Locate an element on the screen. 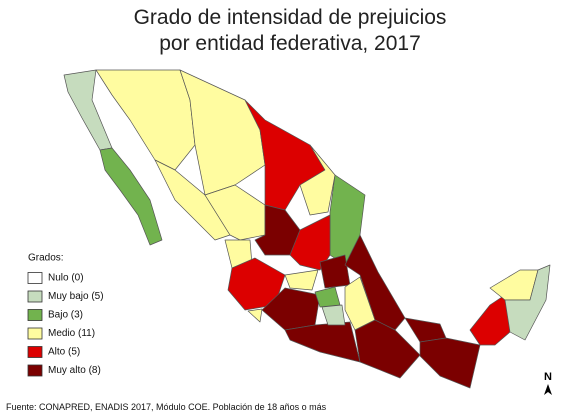  legend-label: Bajo (3) is located at coordinates (65, 315).